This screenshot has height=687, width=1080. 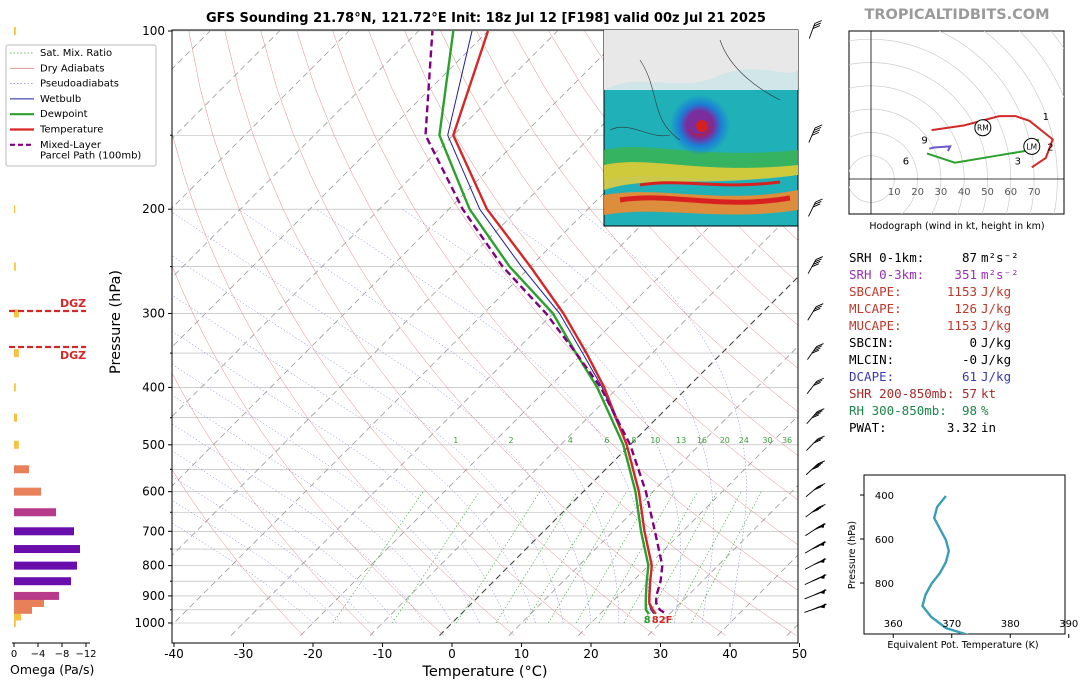 What do you see at coordinates (1031, 146) in the screenshot?
I see `storm-motion-label: LM` at bounding box center [1031, 146].